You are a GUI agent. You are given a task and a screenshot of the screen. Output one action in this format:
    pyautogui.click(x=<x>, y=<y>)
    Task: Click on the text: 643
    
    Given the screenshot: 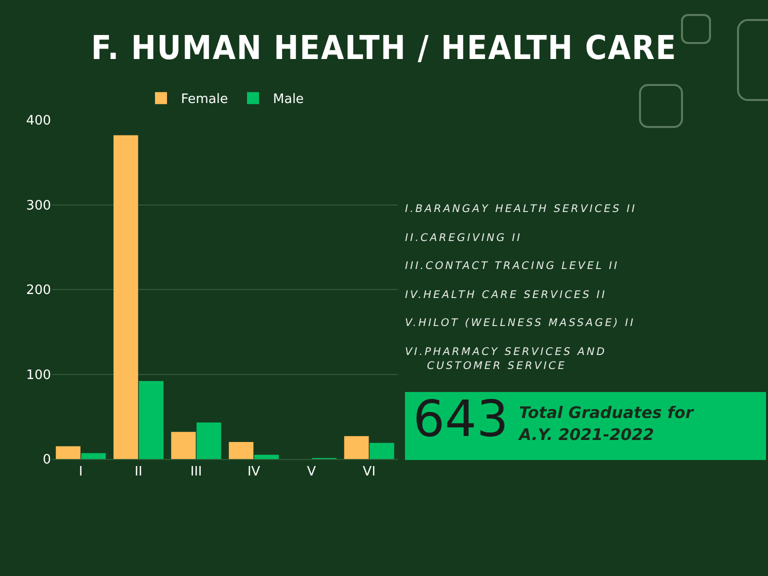 What is the action you would take?
    pyautogui.click(x=460, y=419)
    